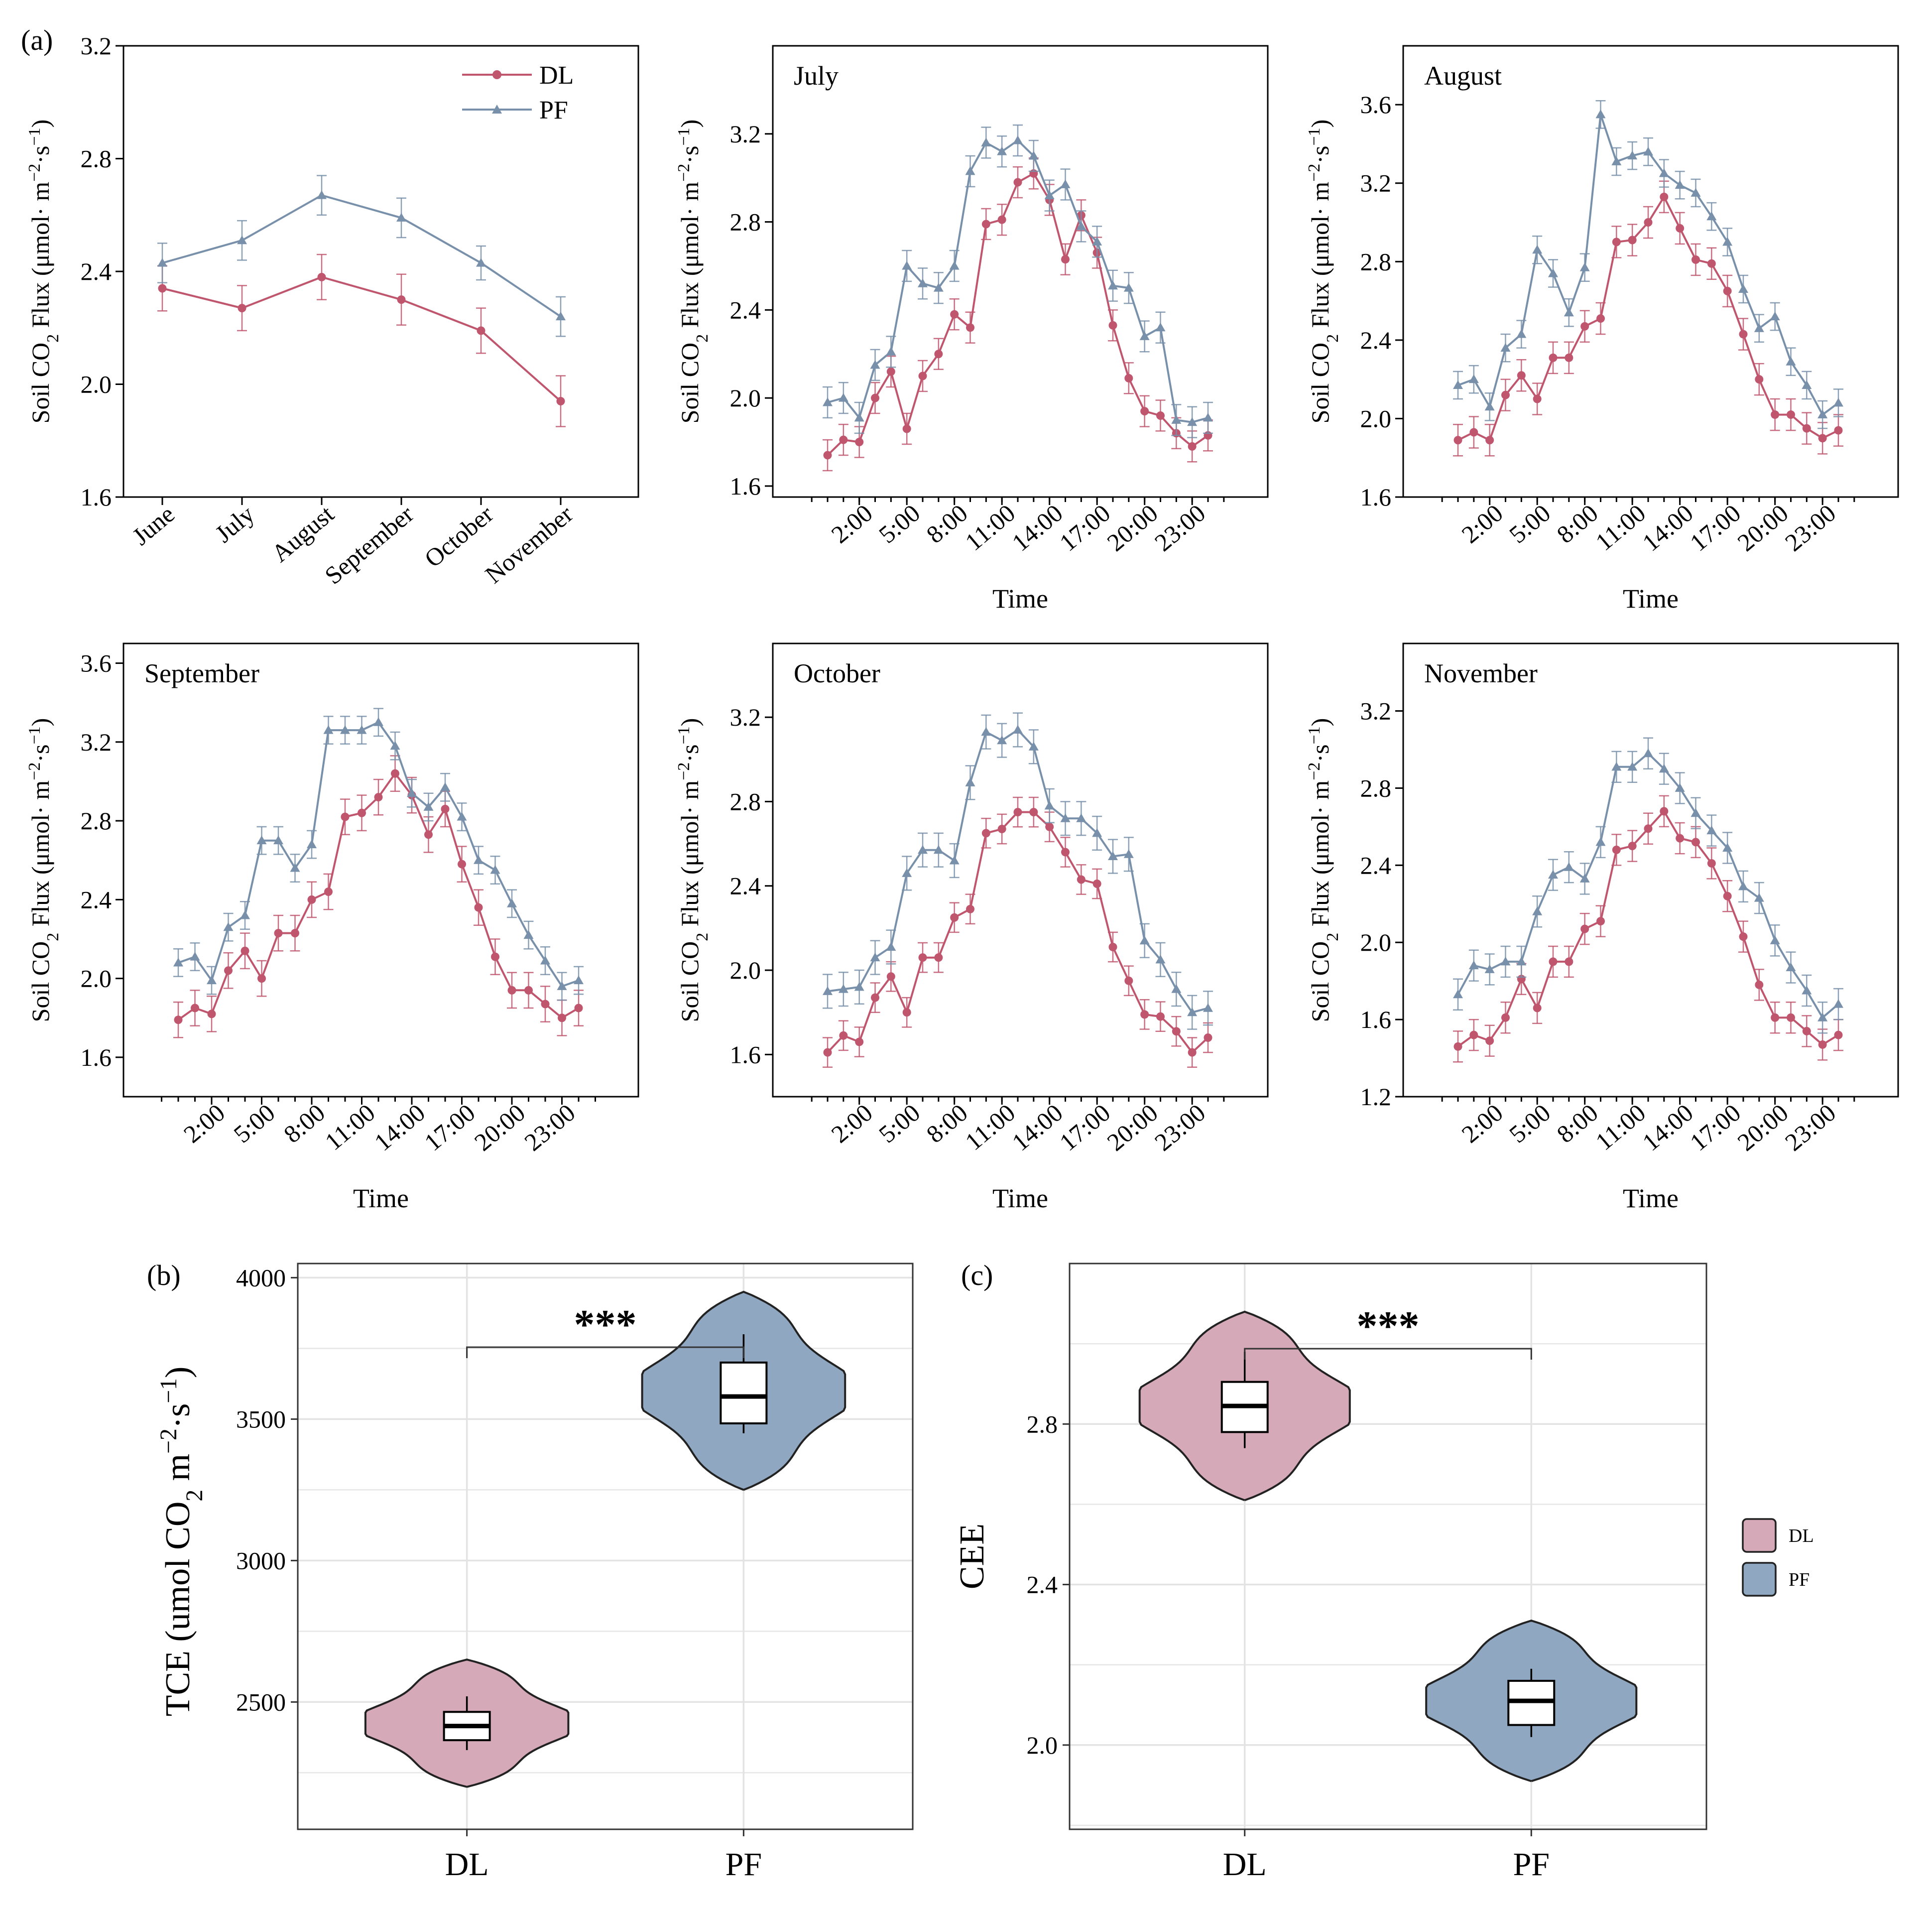 This screenshot has height=1906, width=1932. What do you see at coordinates (1481, 673) in the screenshot?
I see `november-title: November` at bounding box center [1481, 673].